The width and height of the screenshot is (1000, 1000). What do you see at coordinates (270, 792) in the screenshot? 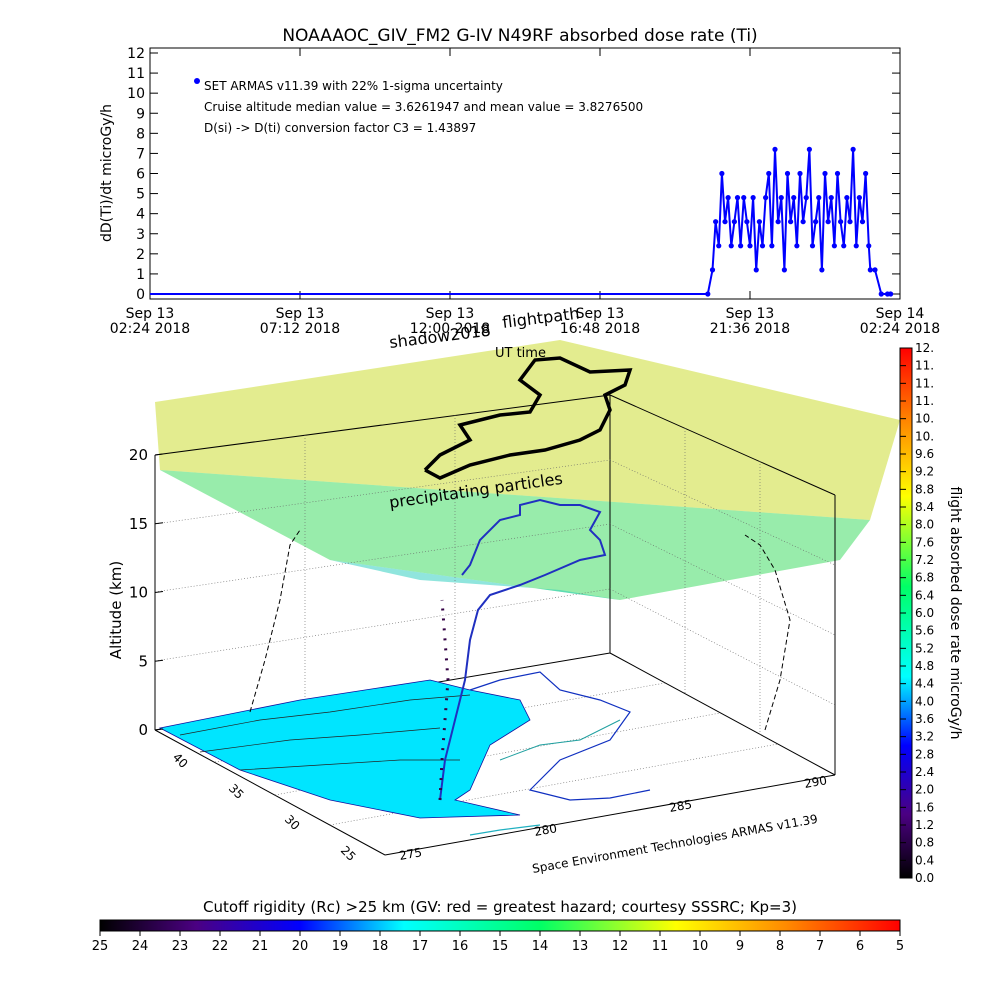
I see `box-bottom-front-left` at bounding box center [270, 792].